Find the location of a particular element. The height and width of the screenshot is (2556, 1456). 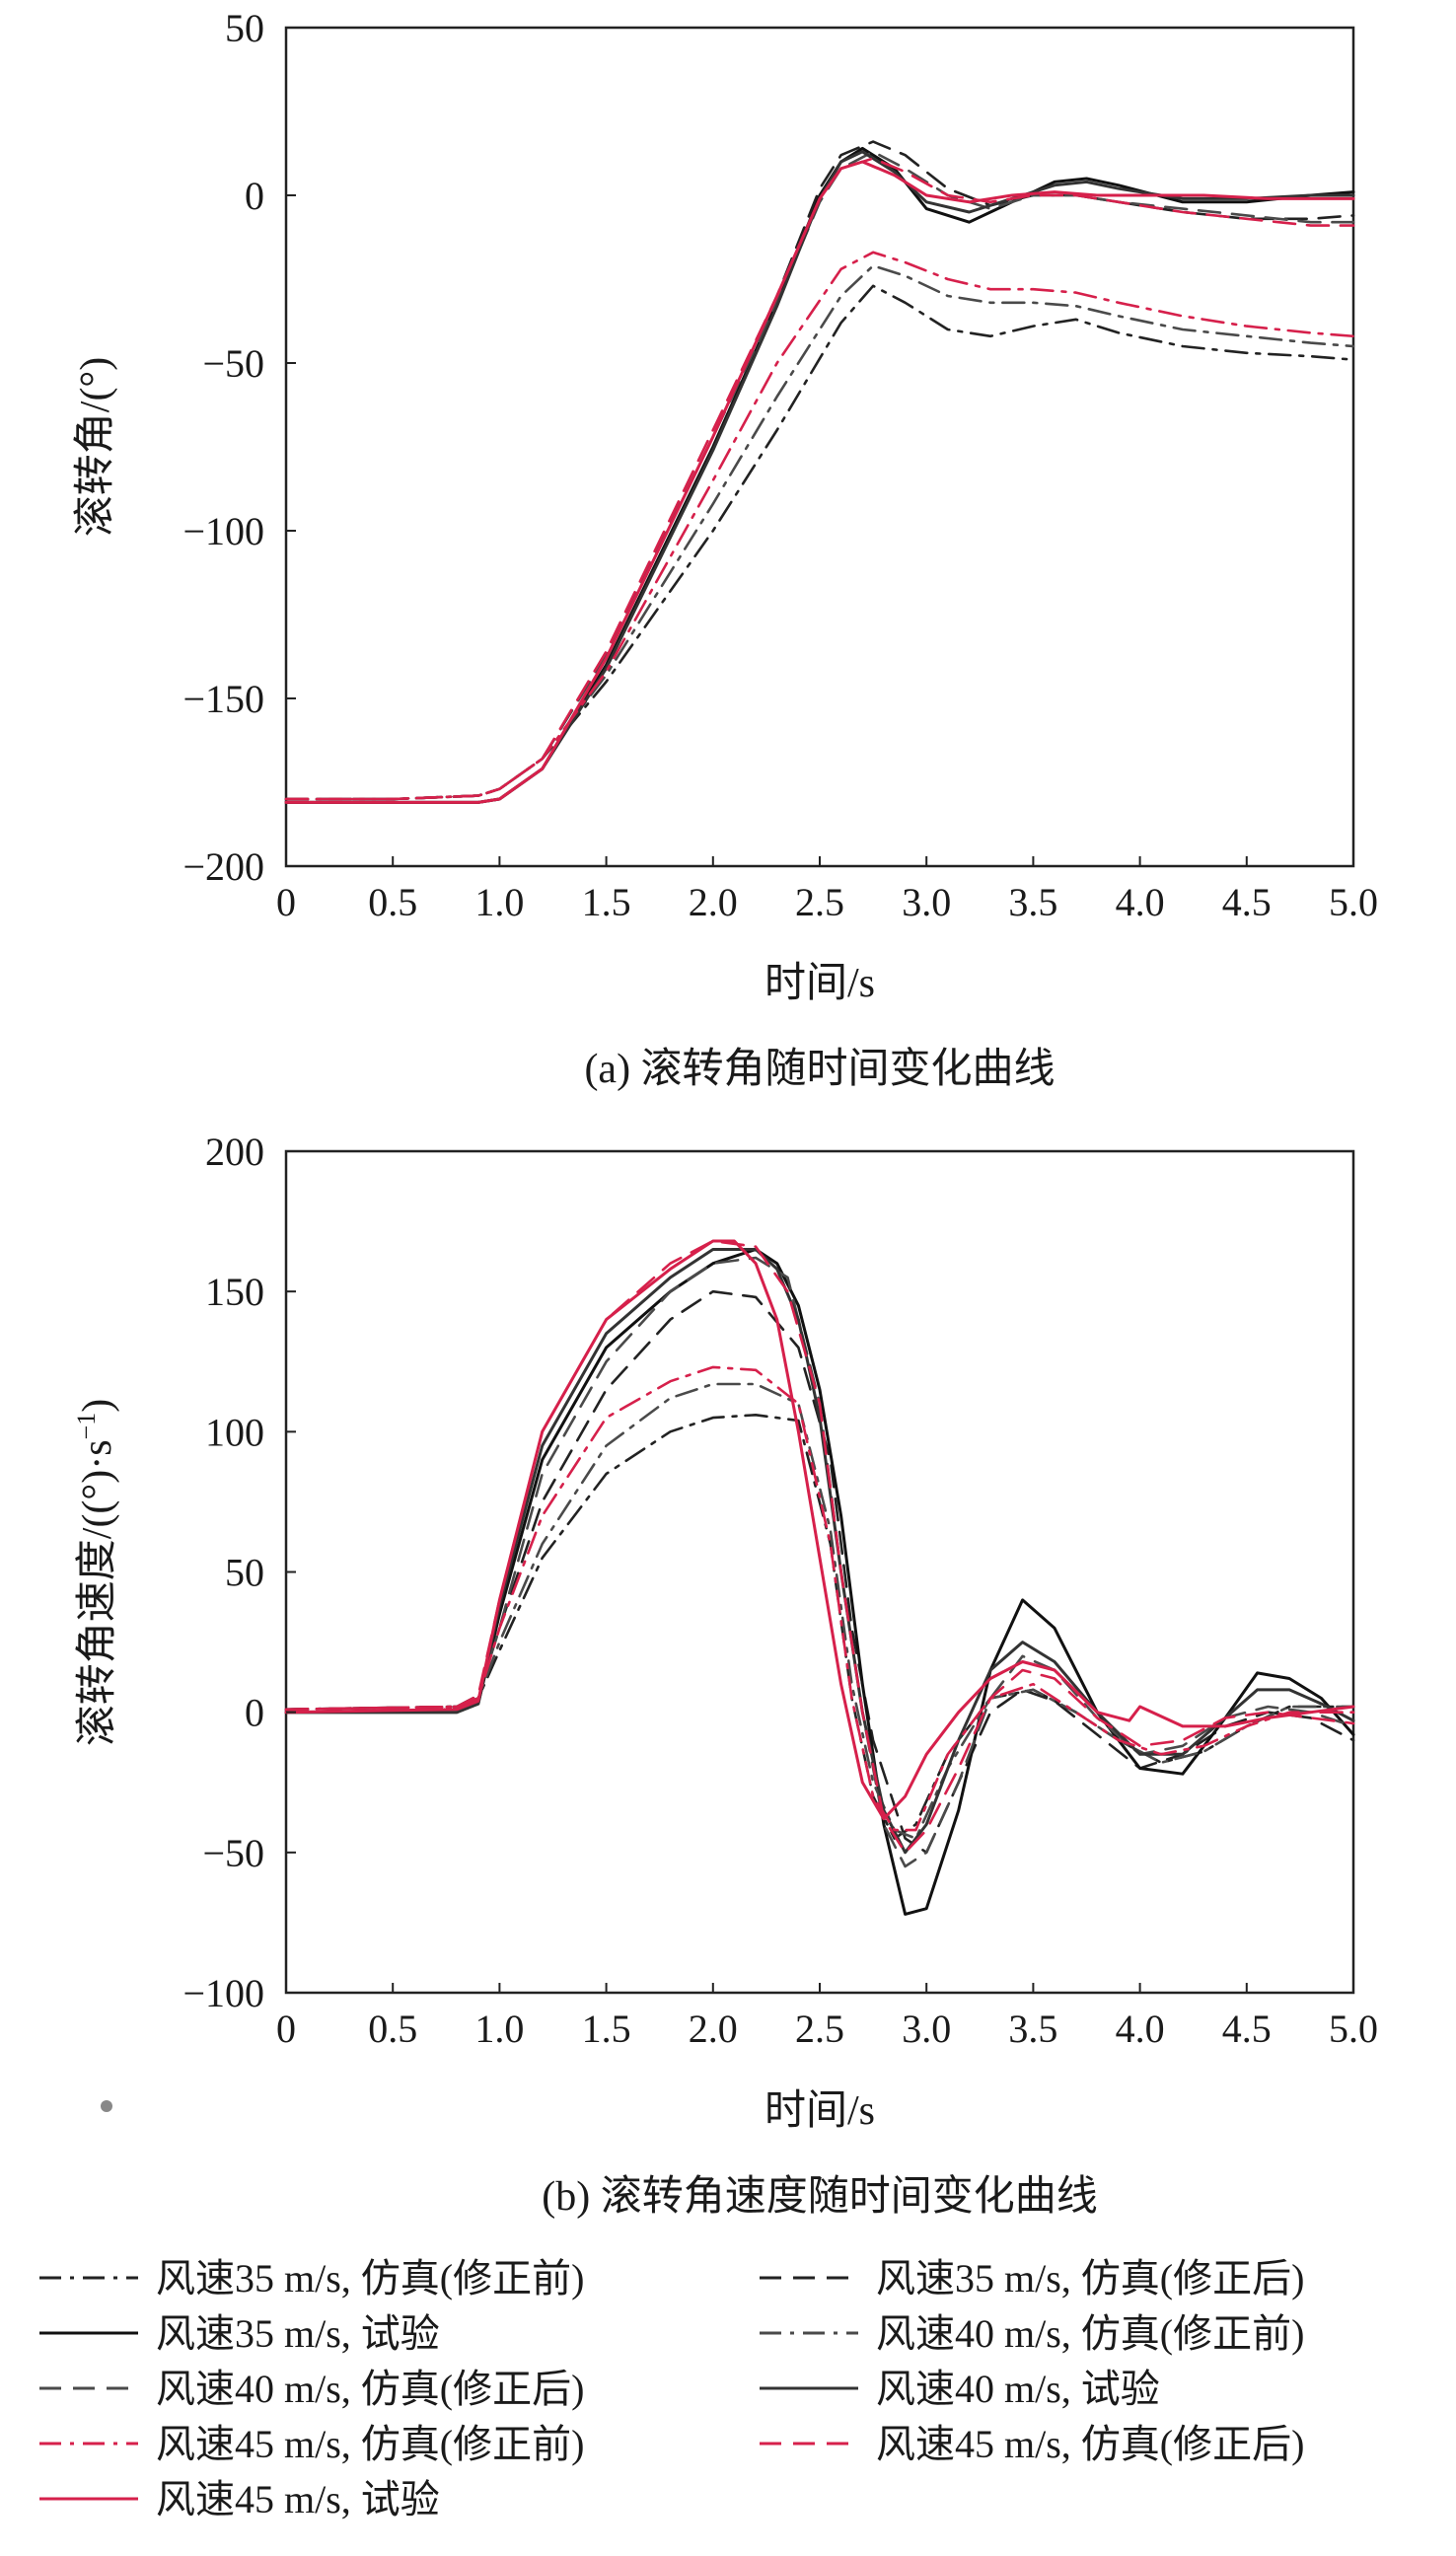

legend-label-0: 风速35 m/s, 仿真(修正前) is located at coordinates (370, 2278).